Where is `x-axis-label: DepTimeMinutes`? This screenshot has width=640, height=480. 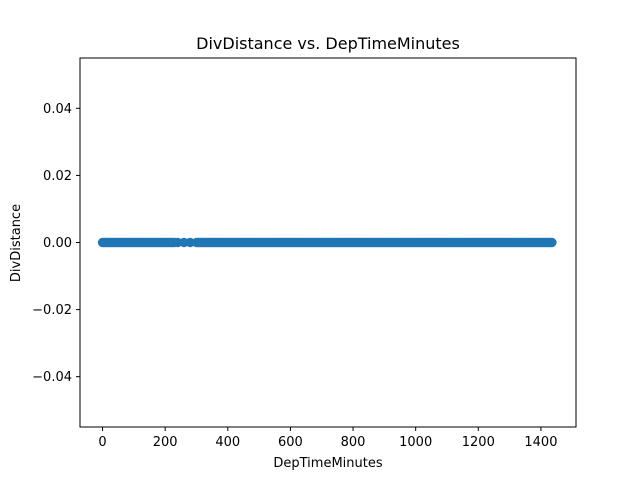 x-axis-label: DepTimeMinutes is located at coordinates (327, 463).